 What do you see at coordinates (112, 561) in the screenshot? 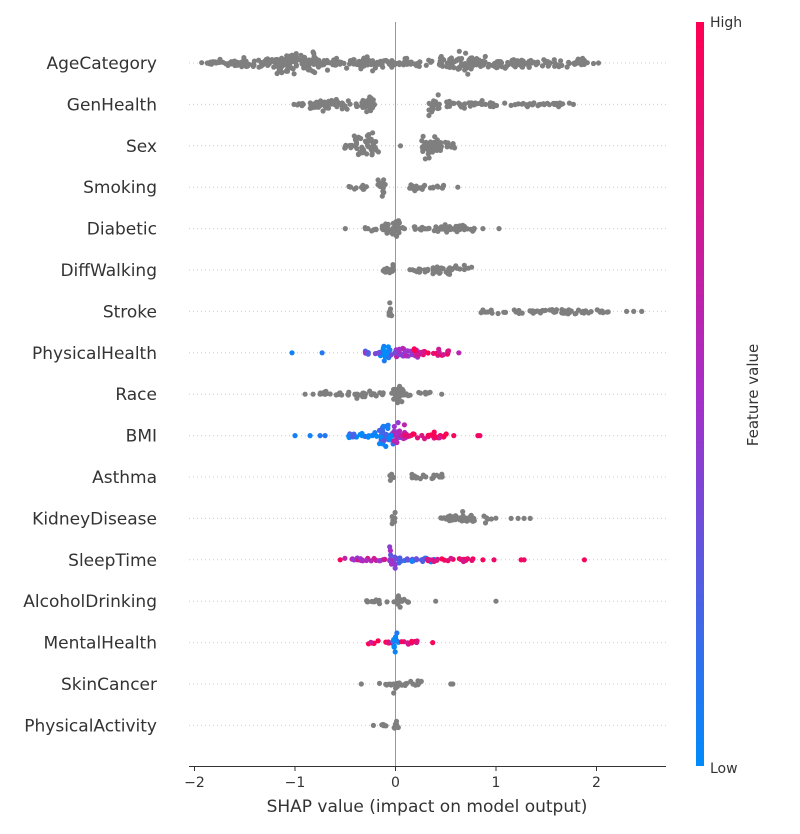
I see `feature-label: SleepTime` at bounding box center [112, 561].